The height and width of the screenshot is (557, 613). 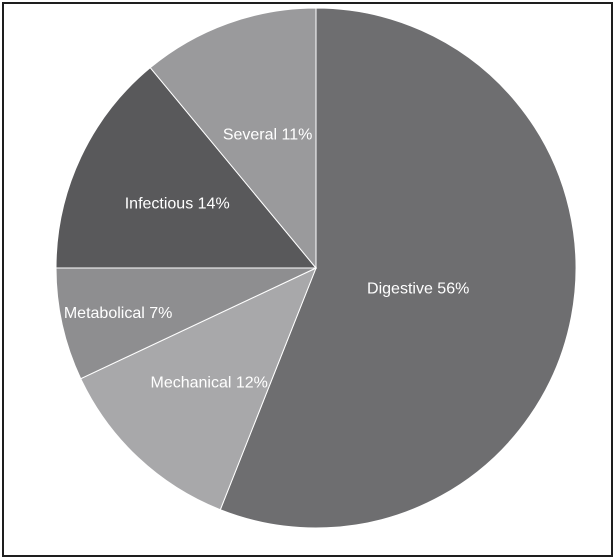 What do you see at coordinates (268, 135) in the screenshot?
I see `pie-label-several: Several 11%` at bounding box center [268, 135].